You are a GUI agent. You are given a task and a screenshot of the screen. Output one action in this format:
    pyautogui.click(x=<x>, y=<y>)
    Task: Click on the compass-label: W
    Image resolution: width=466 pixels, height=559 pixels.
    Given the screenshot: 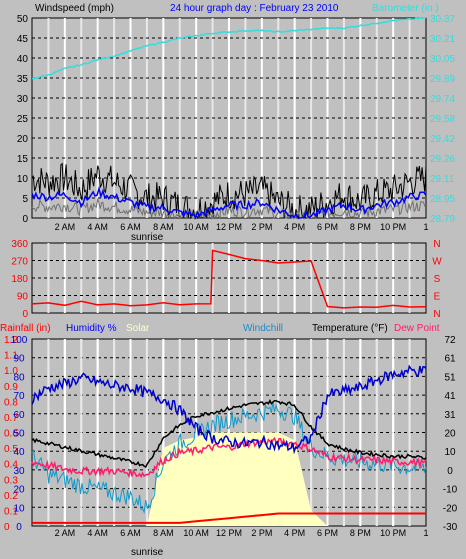 What is the action you would take?
    pyautogui.click(x=437, y=262)
    